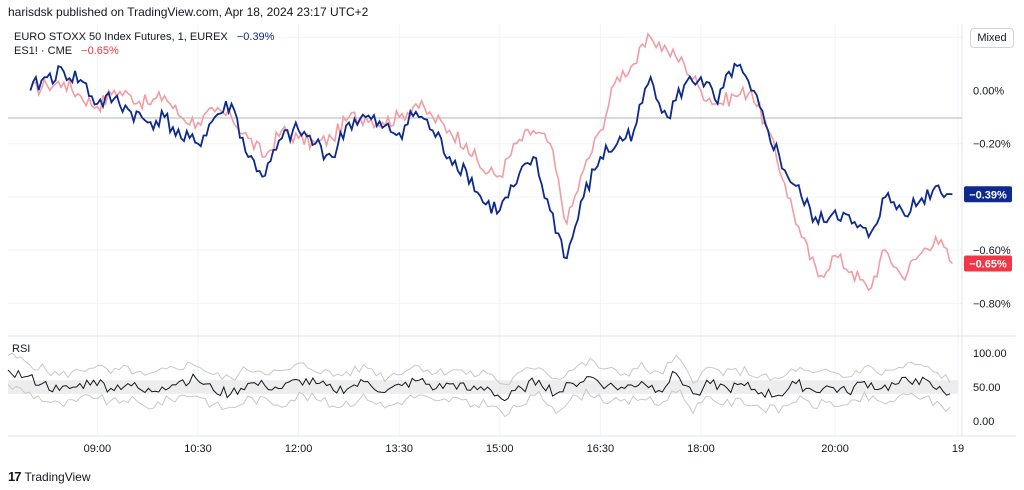 The height and width of the screenshot is (490, 1024). I want to click on rsi-lower-band, so click(479, 400).